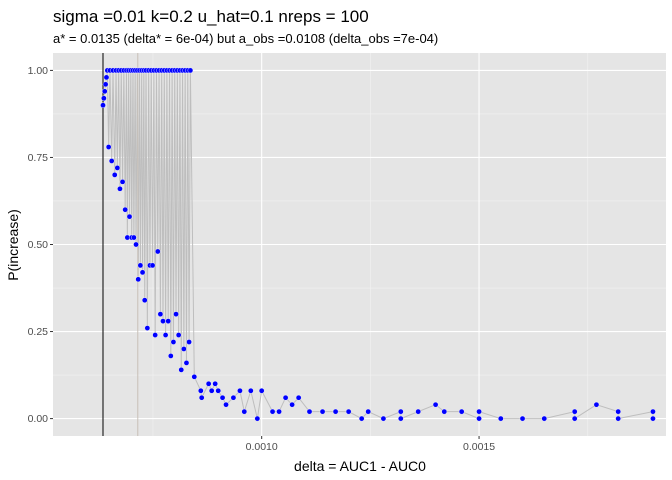 The width and height of the screenshot is (672, 480). What do you see at coordinates (38, 158) in the screenshot?
I see `y-tick-label: 0.75` at bounding box center [38, 158].